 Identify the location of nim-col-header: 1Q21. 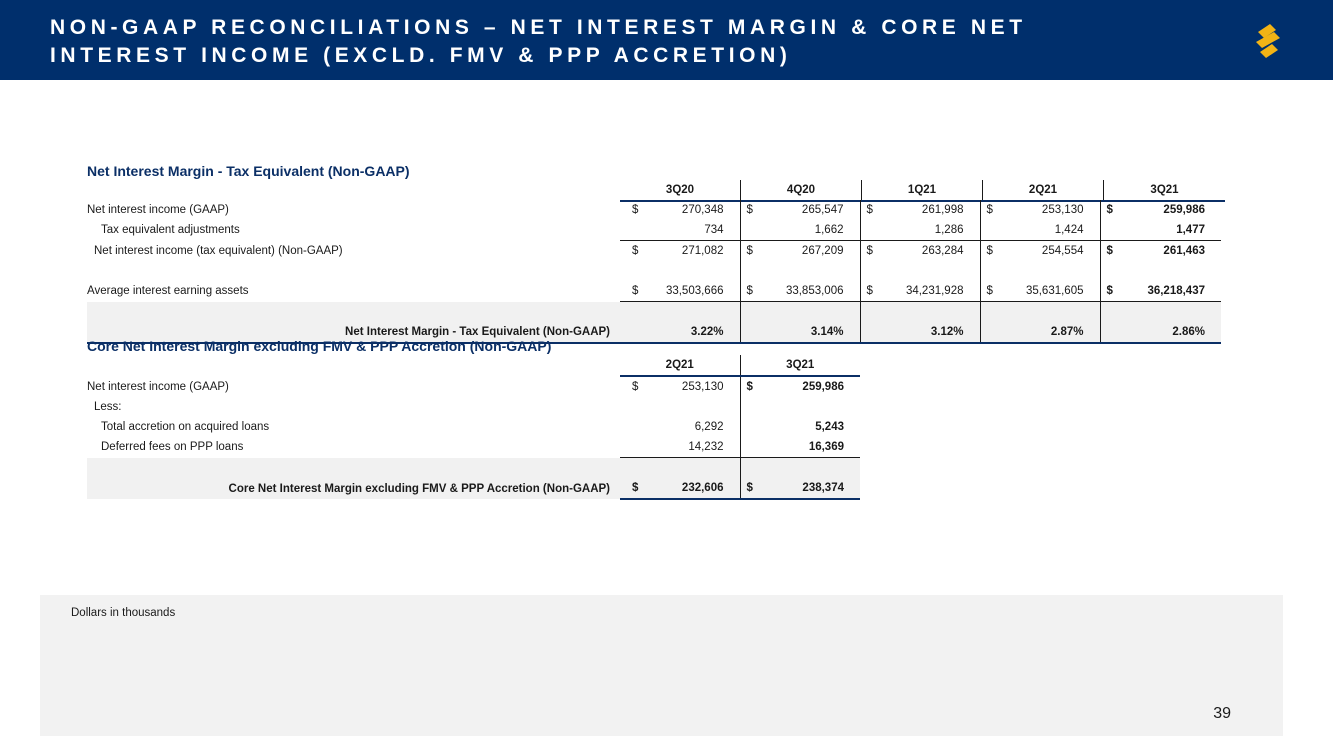
(922, 191).